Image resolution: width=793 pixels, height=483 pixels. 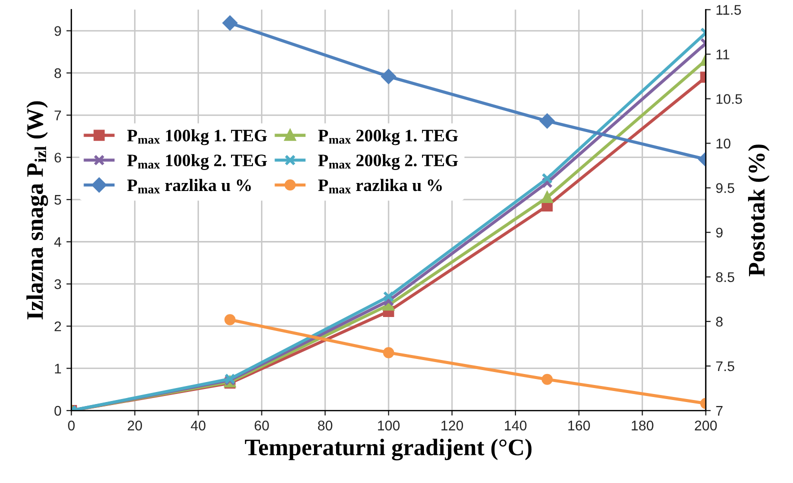 I want to click on y2-tick-label: 10.5, so click(x=729, y=99).